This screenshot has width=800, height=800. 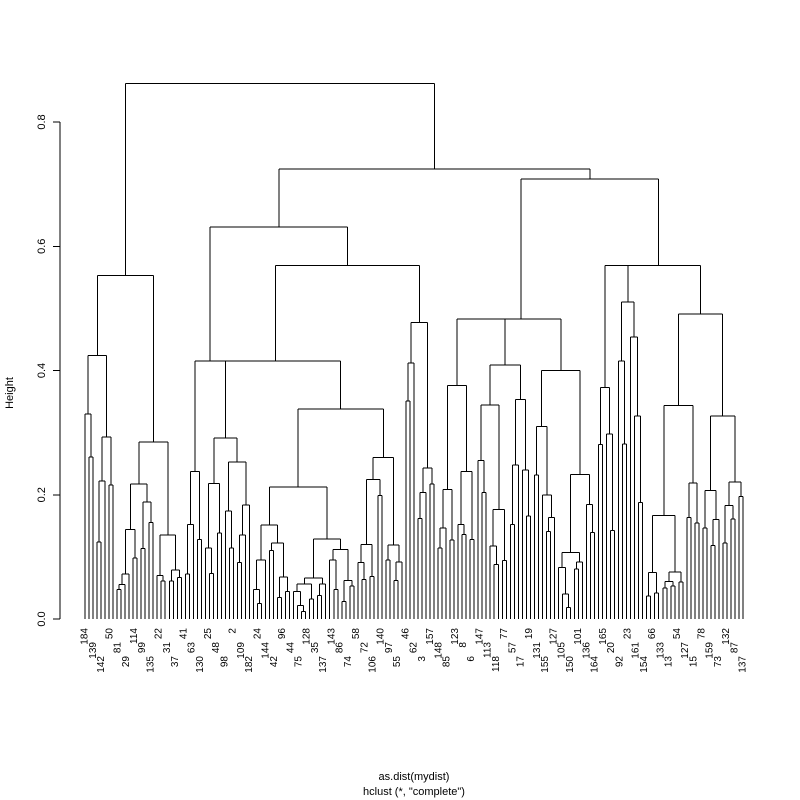 I want to click on leaf-label: 73, so click(x=718, y=662).